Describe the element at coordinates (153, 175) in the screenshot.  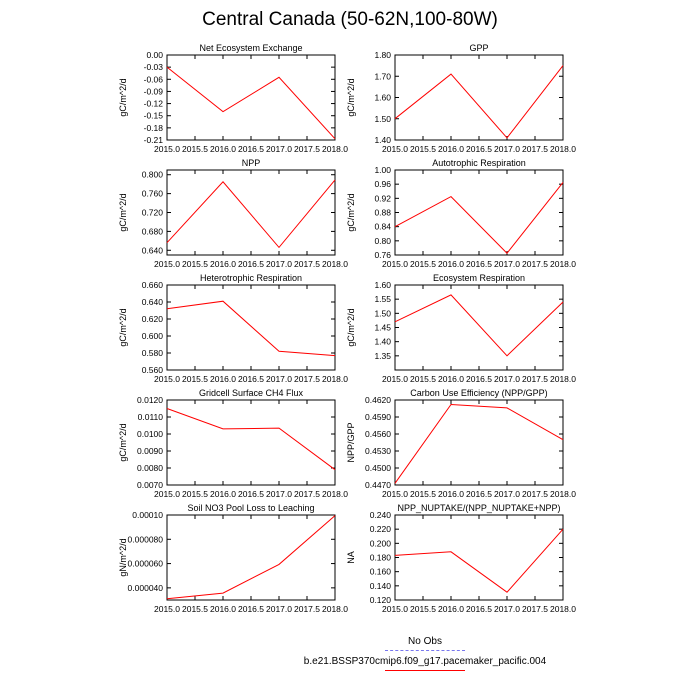
I see `y-tick-label: 0.800` at that location.